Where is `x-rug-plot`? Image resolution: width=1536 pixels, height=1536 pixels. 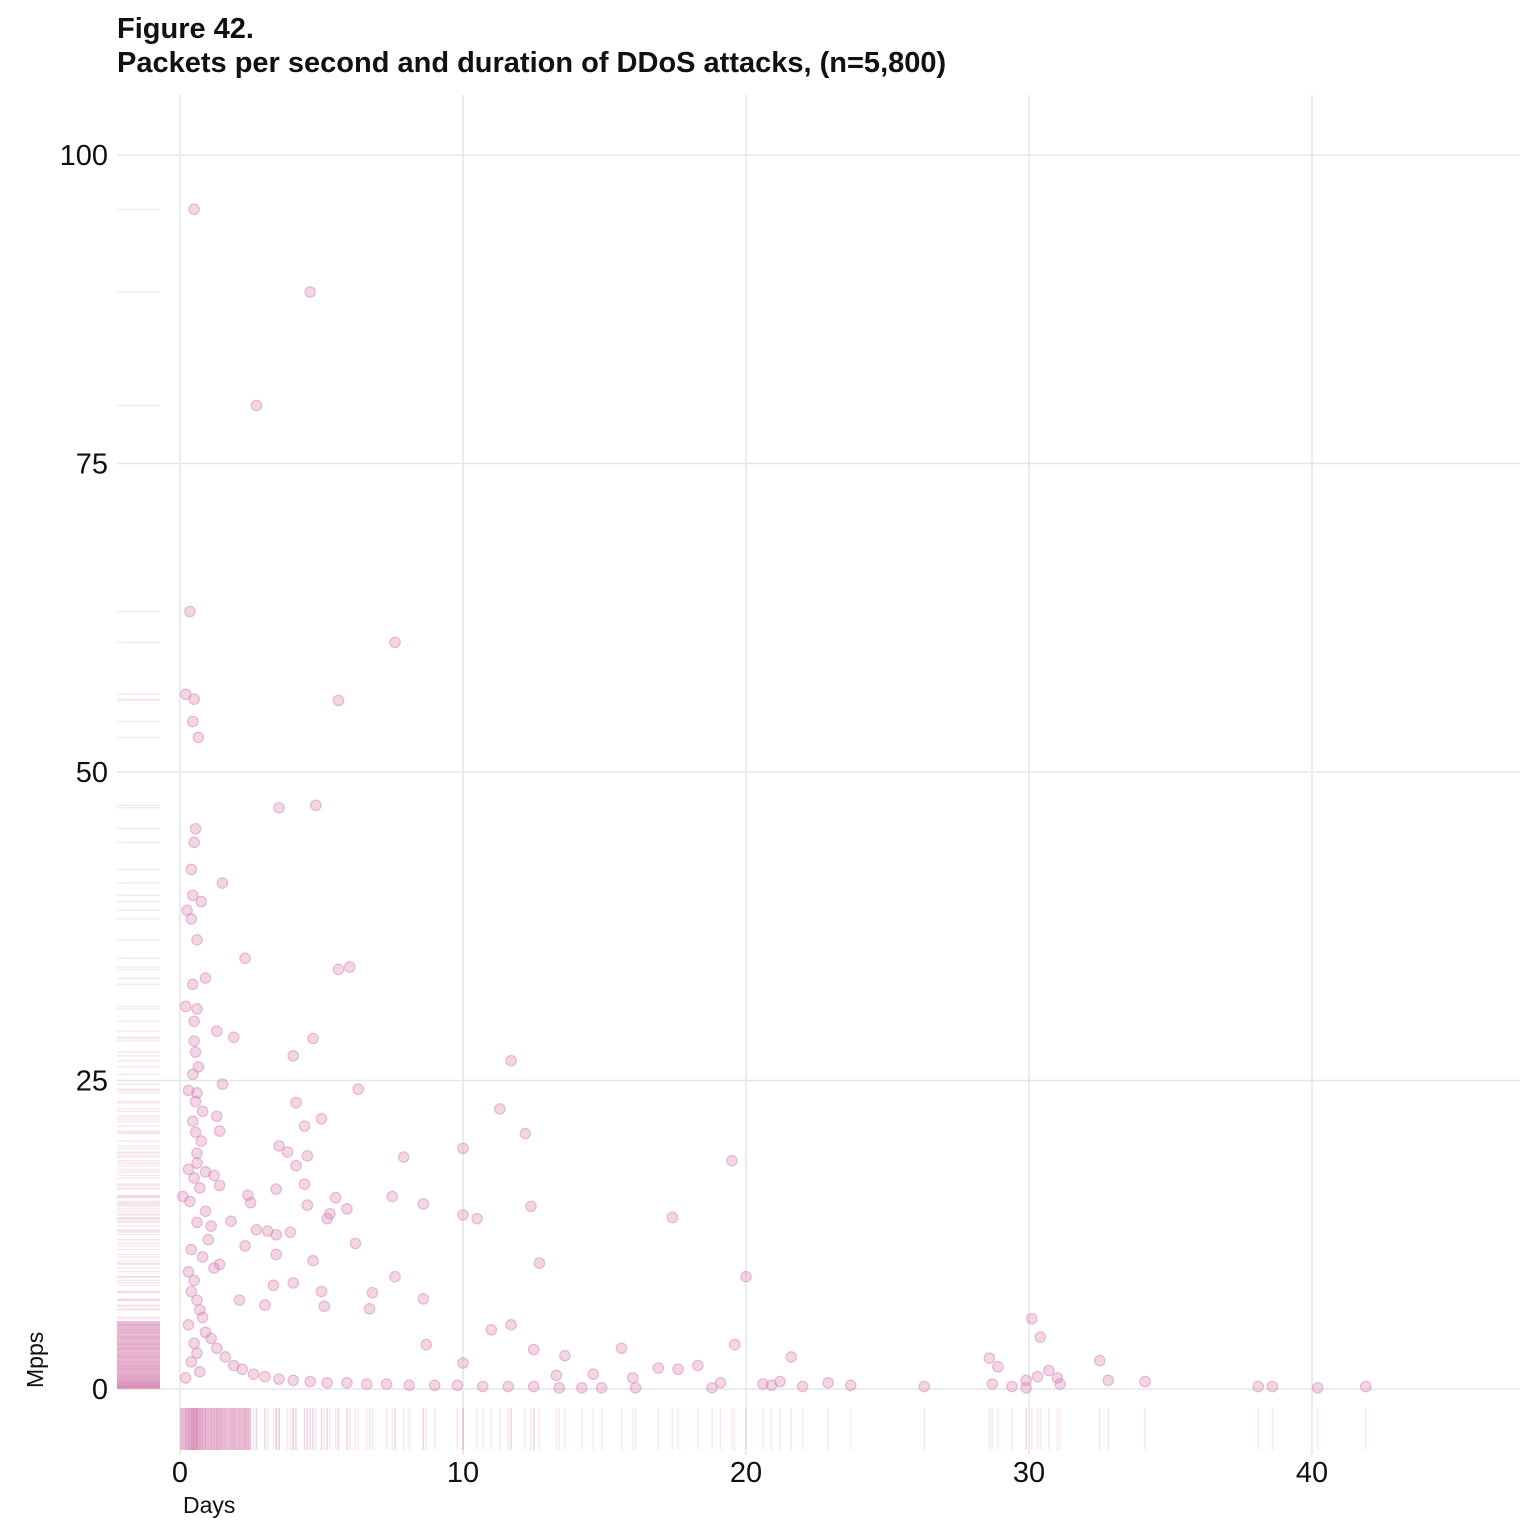 x-rug-plot is located at coordinates (773, 1429).